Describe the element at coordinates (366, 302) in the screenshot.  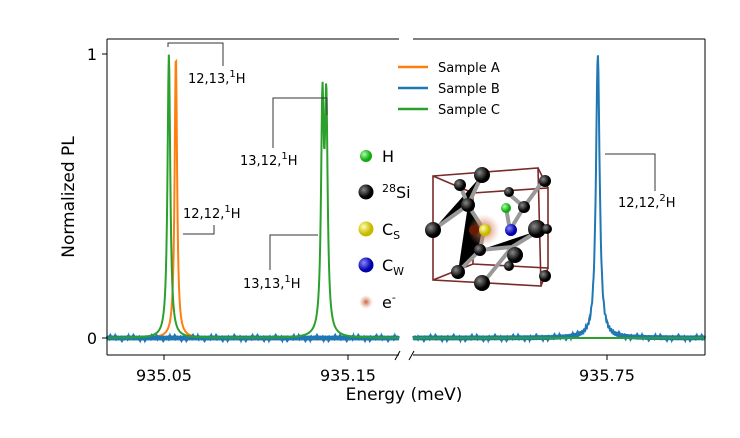
I see `electron-icon` at that location.